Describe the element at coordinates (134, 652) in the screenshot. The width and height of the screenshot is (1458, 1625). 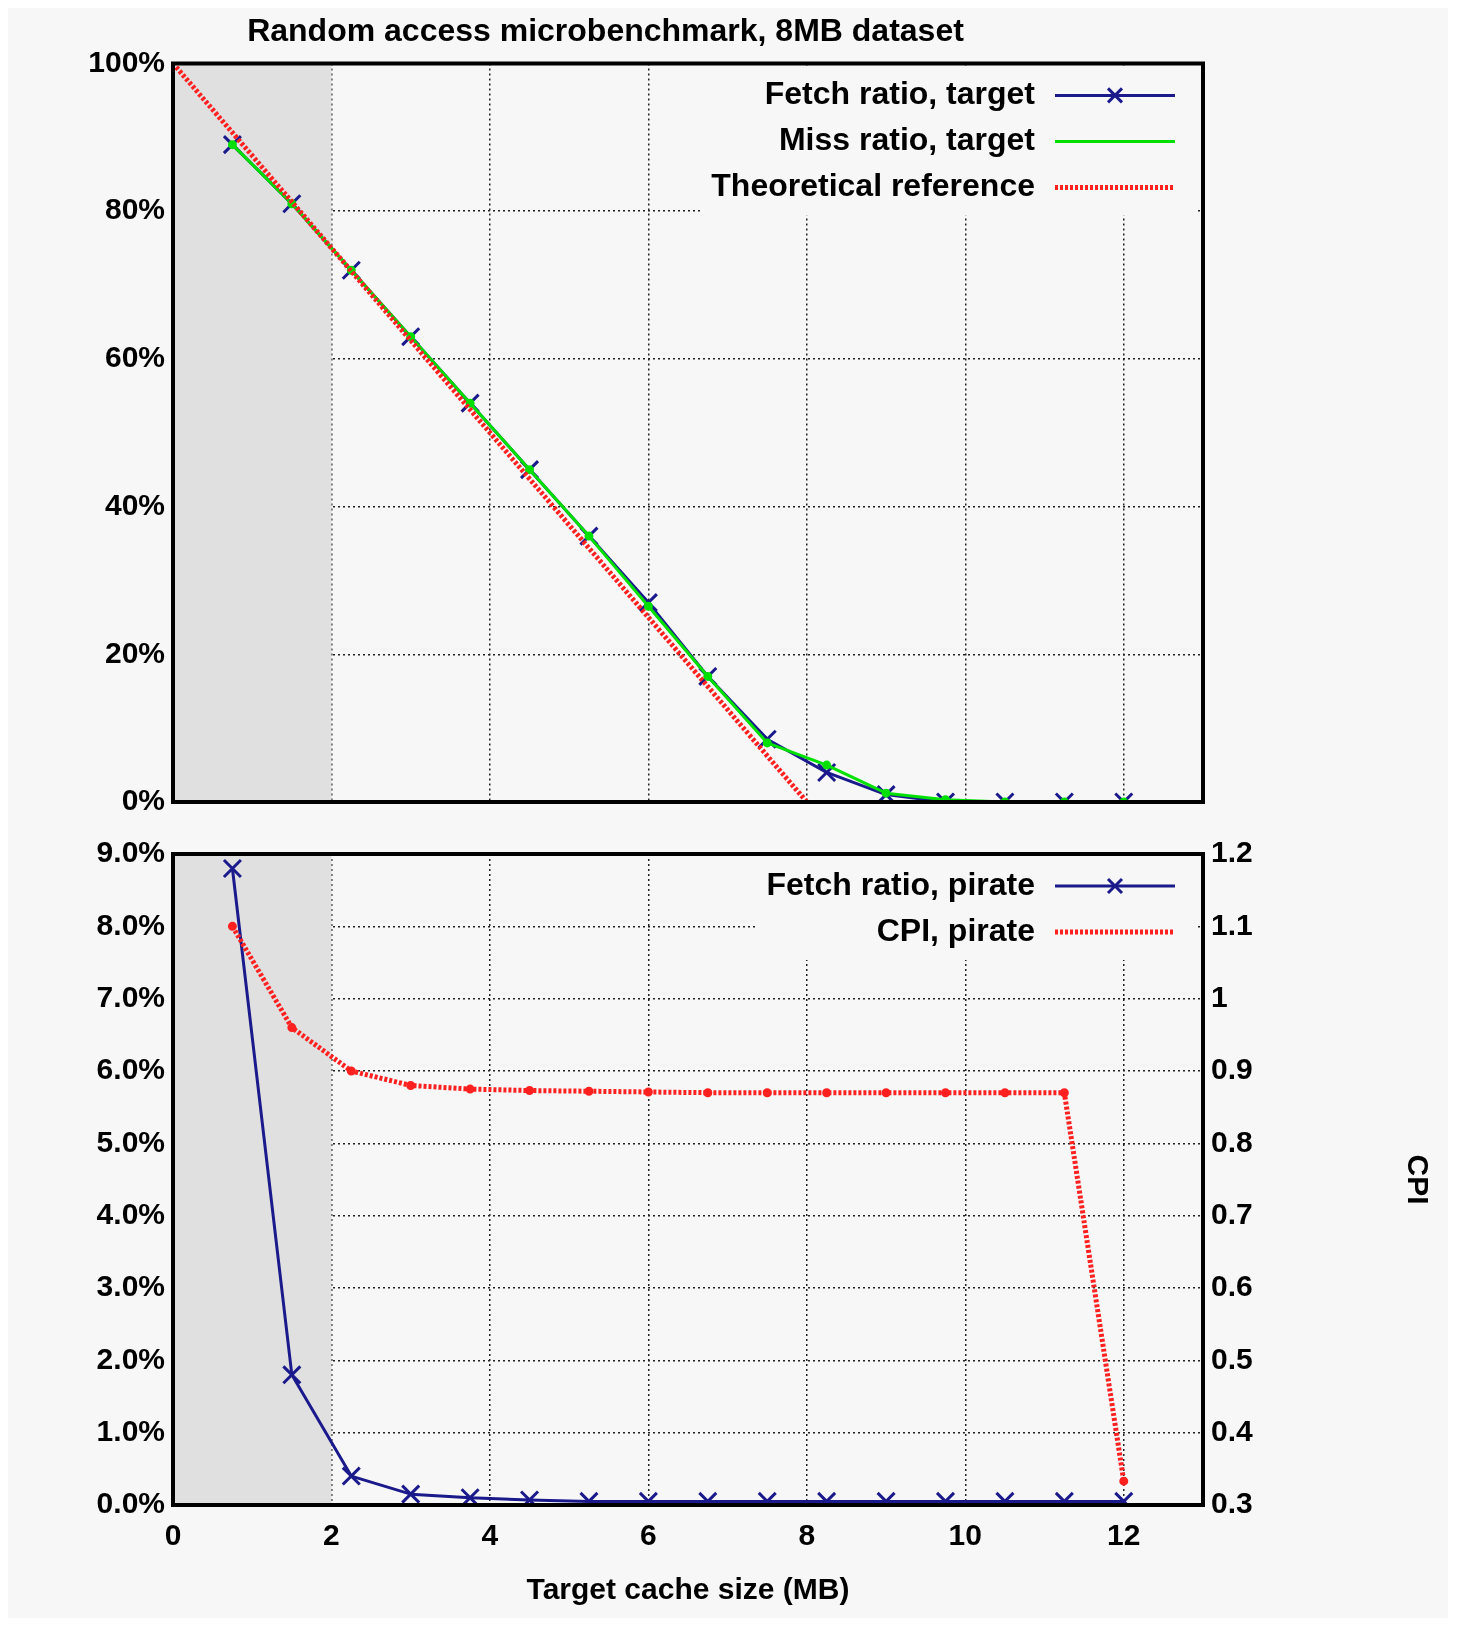
I see `y-tick-label: 20%` at that location.